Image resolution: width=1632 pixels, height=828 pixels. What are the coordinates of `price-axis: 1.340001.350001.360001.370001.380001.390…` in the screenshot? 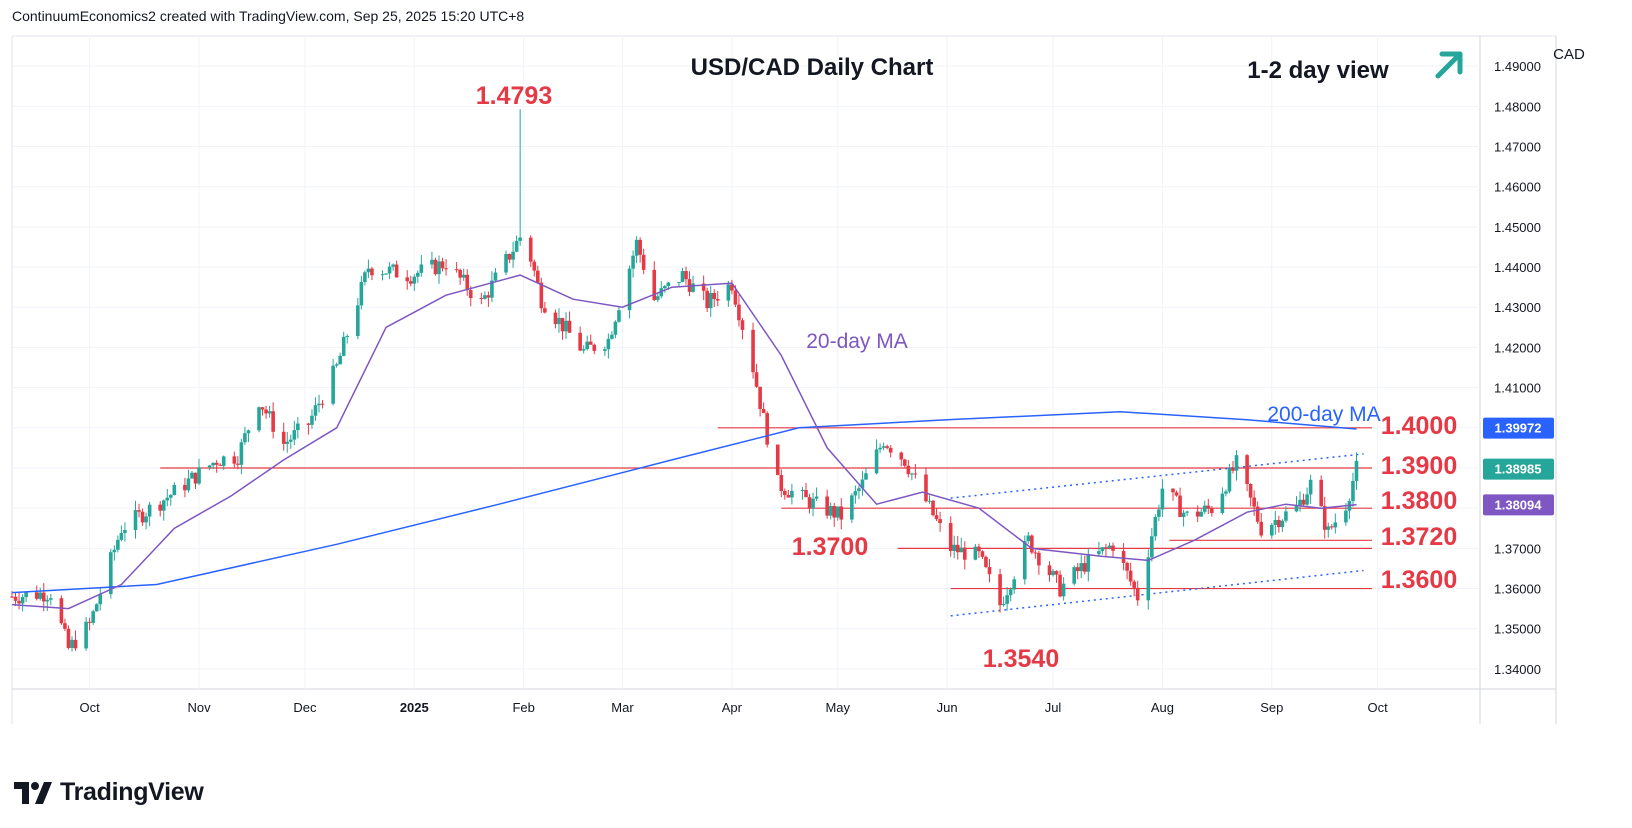 It's located at (1518, 368).